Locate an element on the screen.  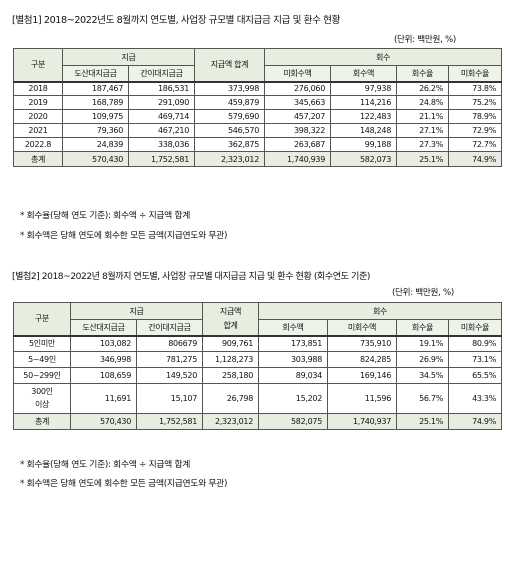
cell: 346,998 is located at coordinates (103, 359).